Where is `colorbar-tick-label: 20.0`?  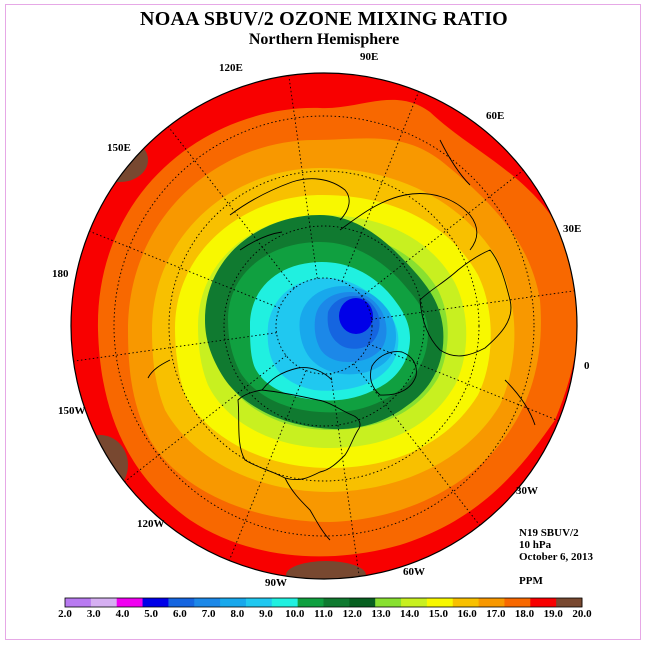
colorbar-tick-label: 20.0 is located at coordinates (582, 614).